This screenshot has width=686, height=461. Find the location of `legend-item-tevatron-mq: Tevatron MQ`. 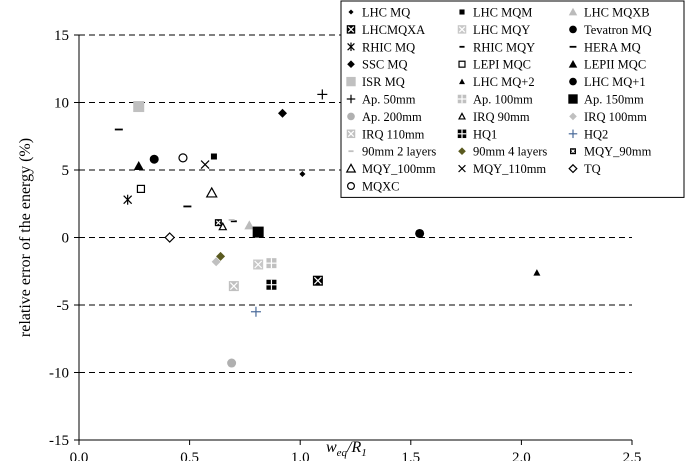

legend-item-tevatron-mq: Tevatron MQ is located at coordinates (610, 30).